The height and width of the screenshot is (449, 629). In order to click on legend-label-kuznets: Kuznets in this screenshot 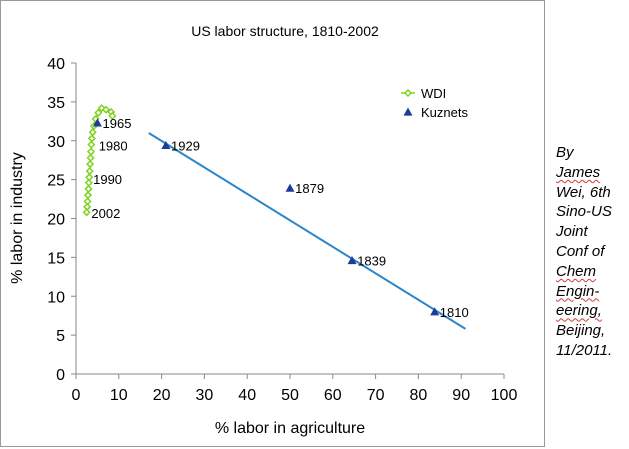, I will do `click(444, 112)`.